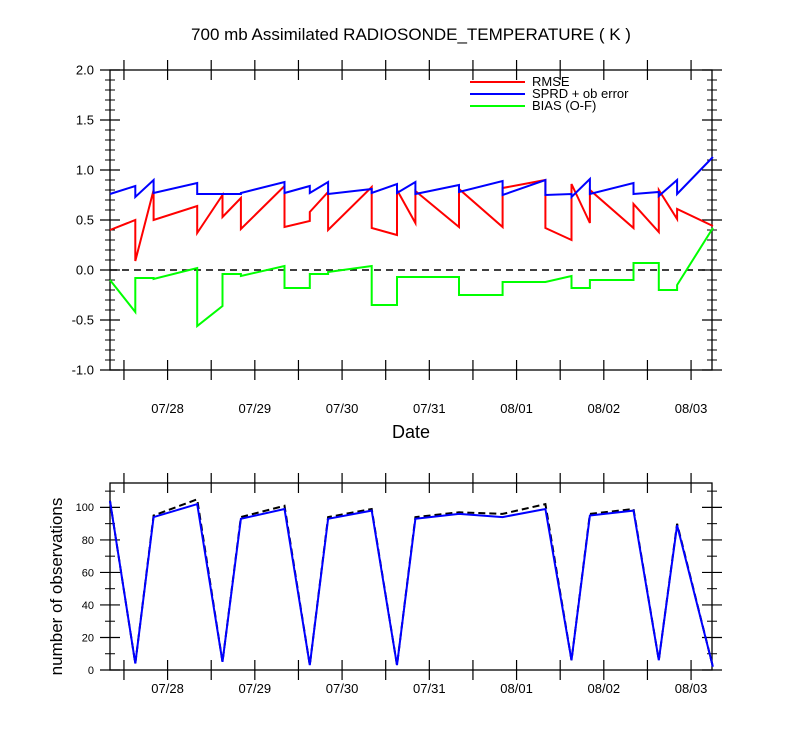 This screenshot has height=755, width=800. I want to click on y-tick-label: -1.0, so click(83, 370).